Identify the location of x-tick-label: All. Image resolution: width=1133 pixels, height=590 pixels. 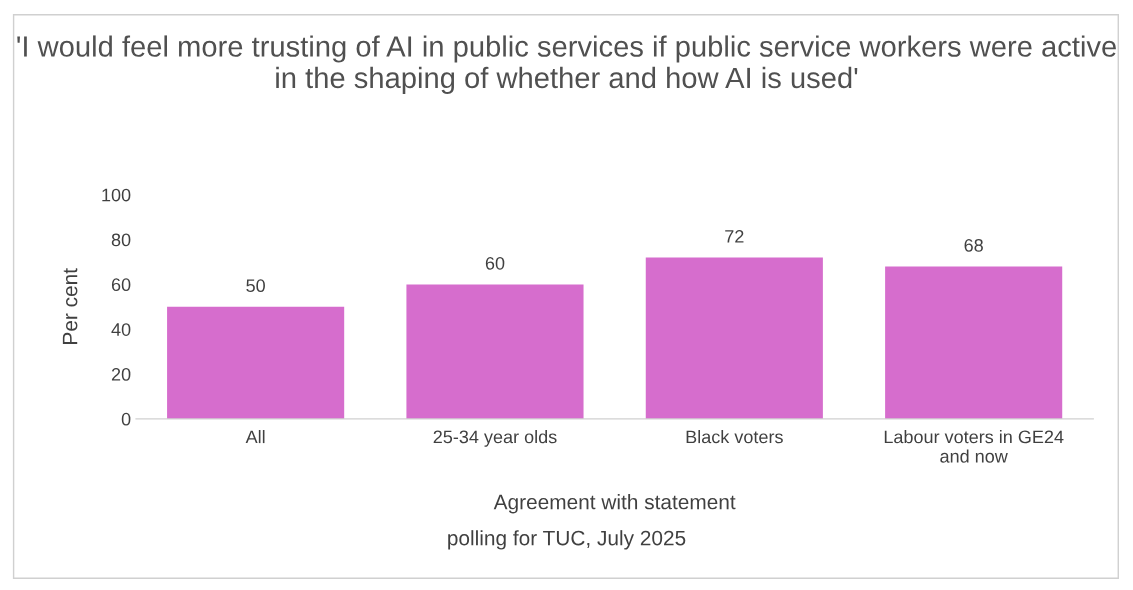
(255, 437).